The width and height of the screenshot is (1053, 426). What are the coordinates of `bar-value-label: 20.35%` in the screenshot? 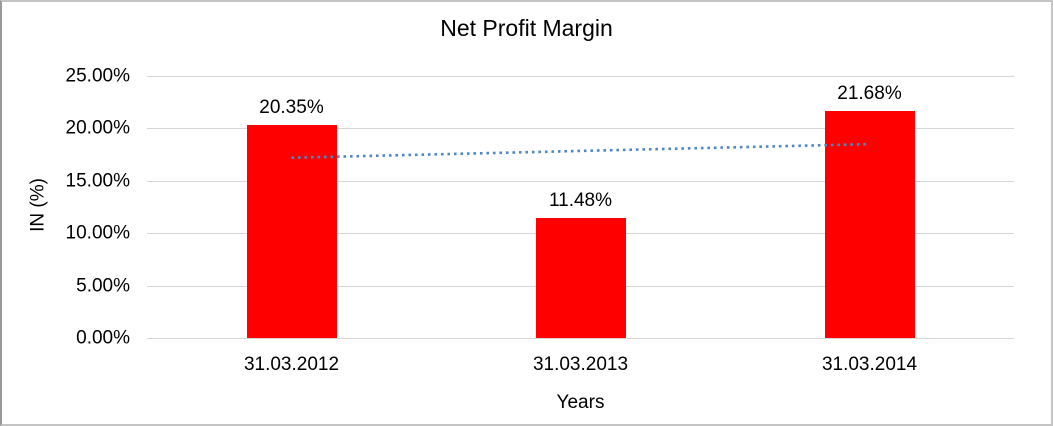 It's located at (291, 107).